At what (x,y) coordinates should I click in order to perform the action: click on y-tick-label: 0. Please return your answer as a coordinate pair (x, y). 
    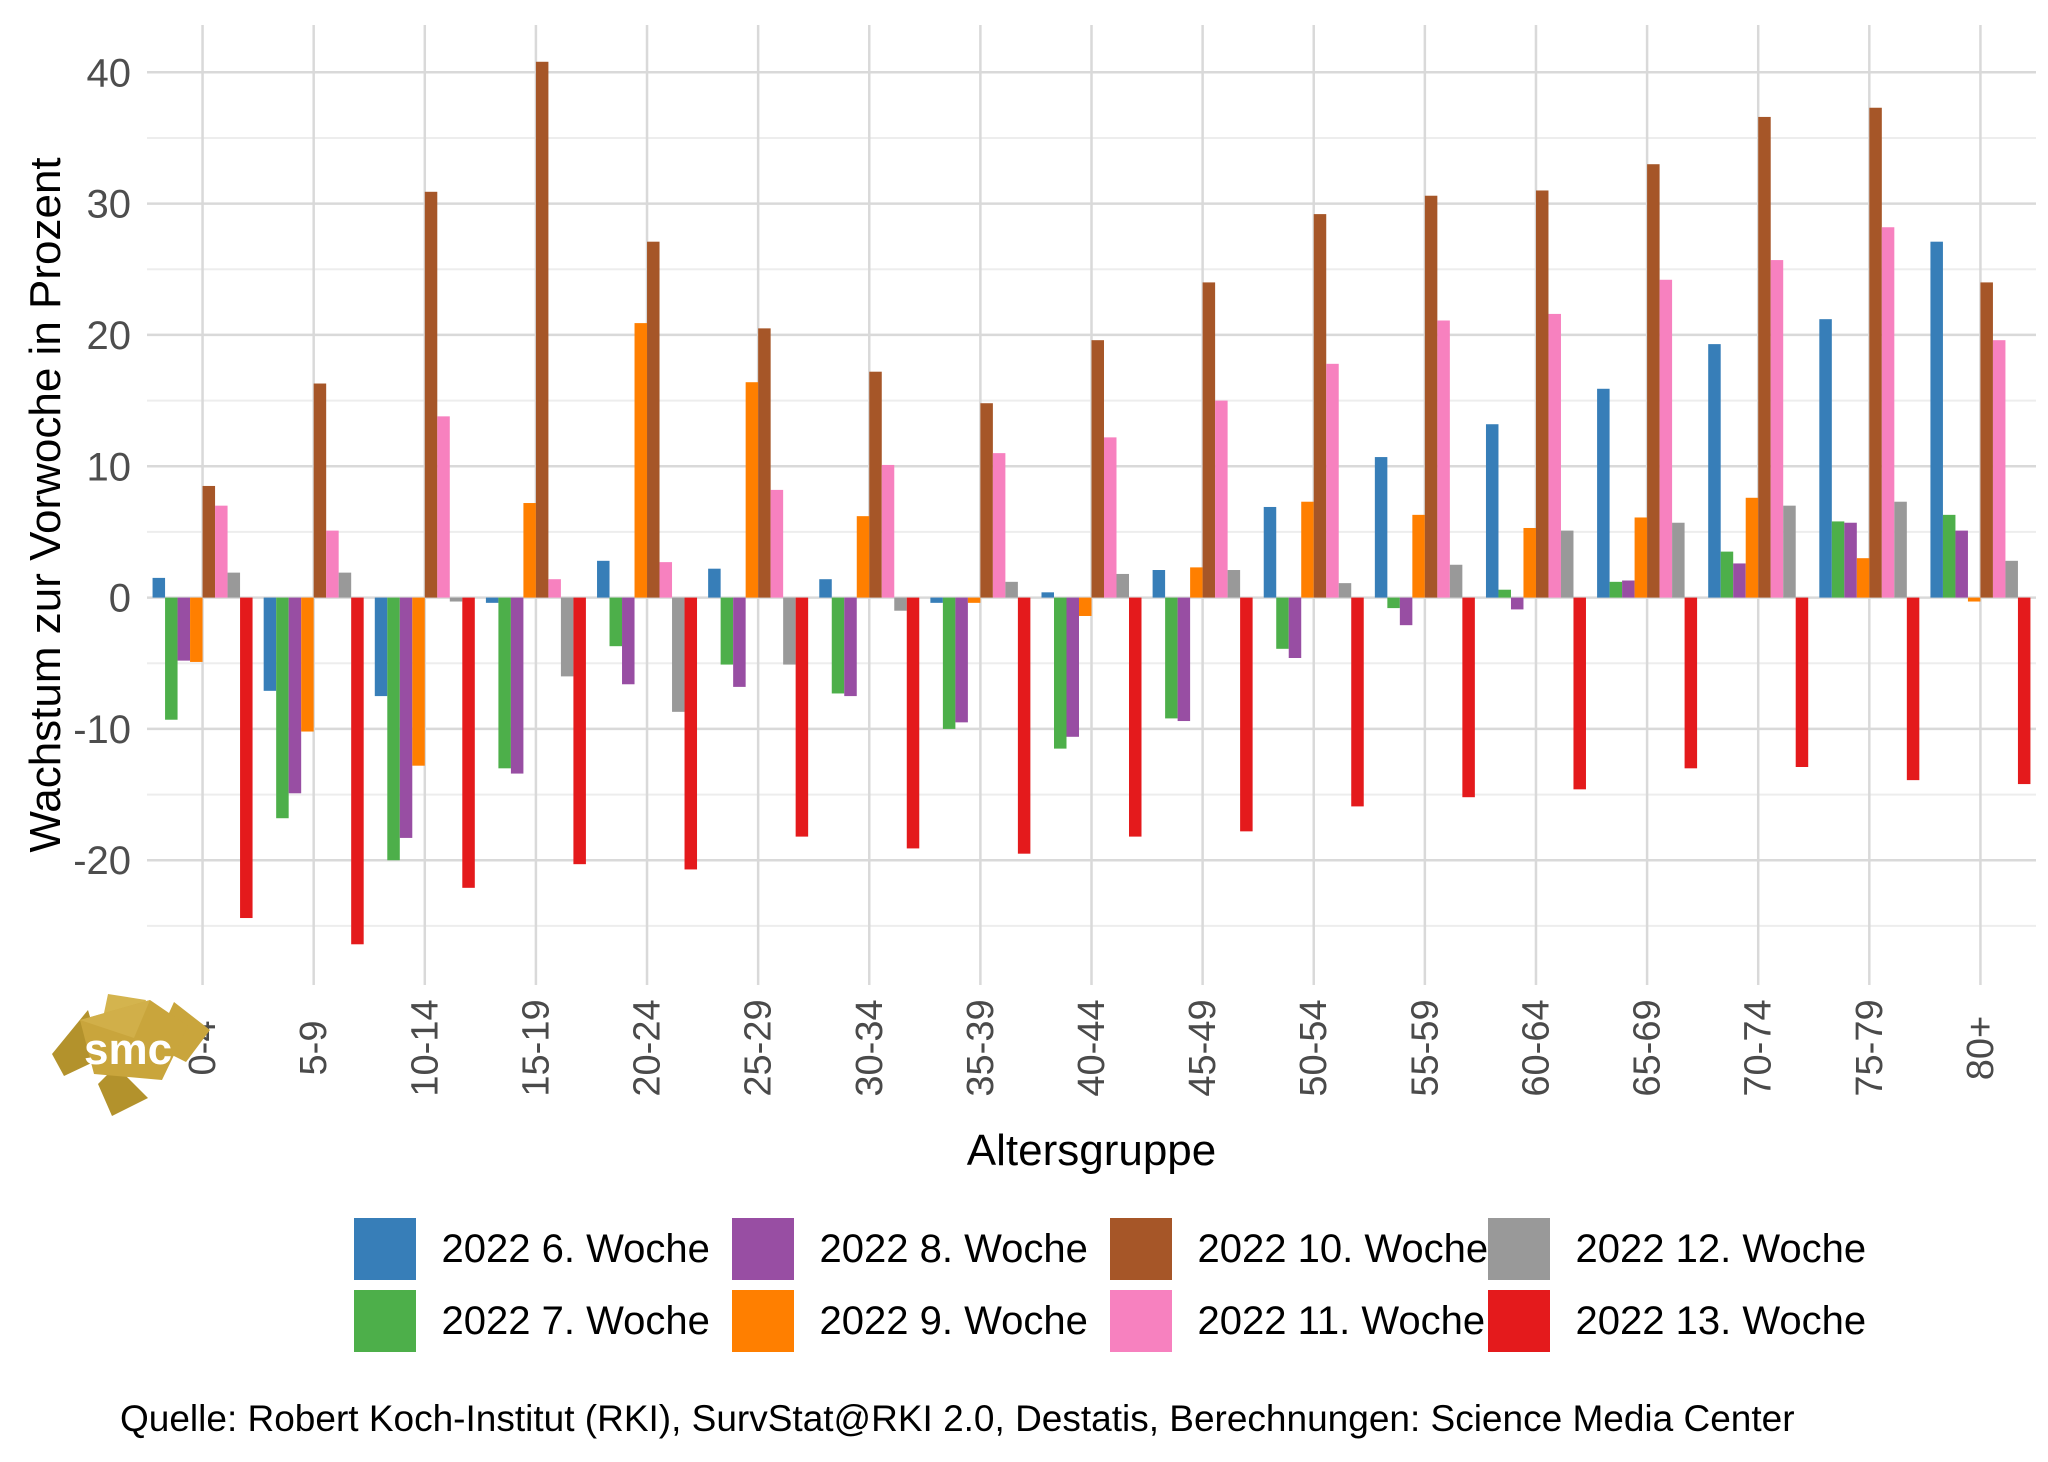
    Looking at the image, I should click on (120, 599).